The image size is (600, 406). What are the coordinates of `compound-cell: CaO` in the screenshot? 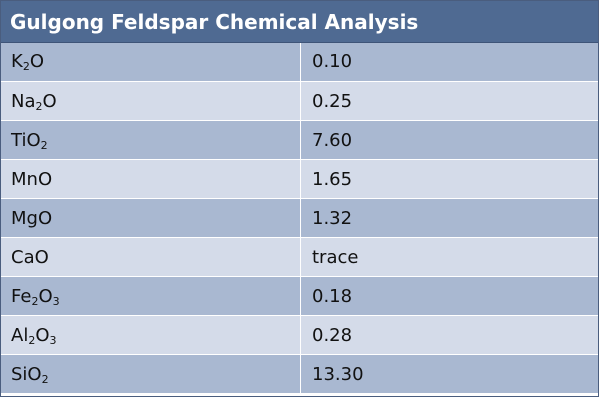 It's located at (151, 257).